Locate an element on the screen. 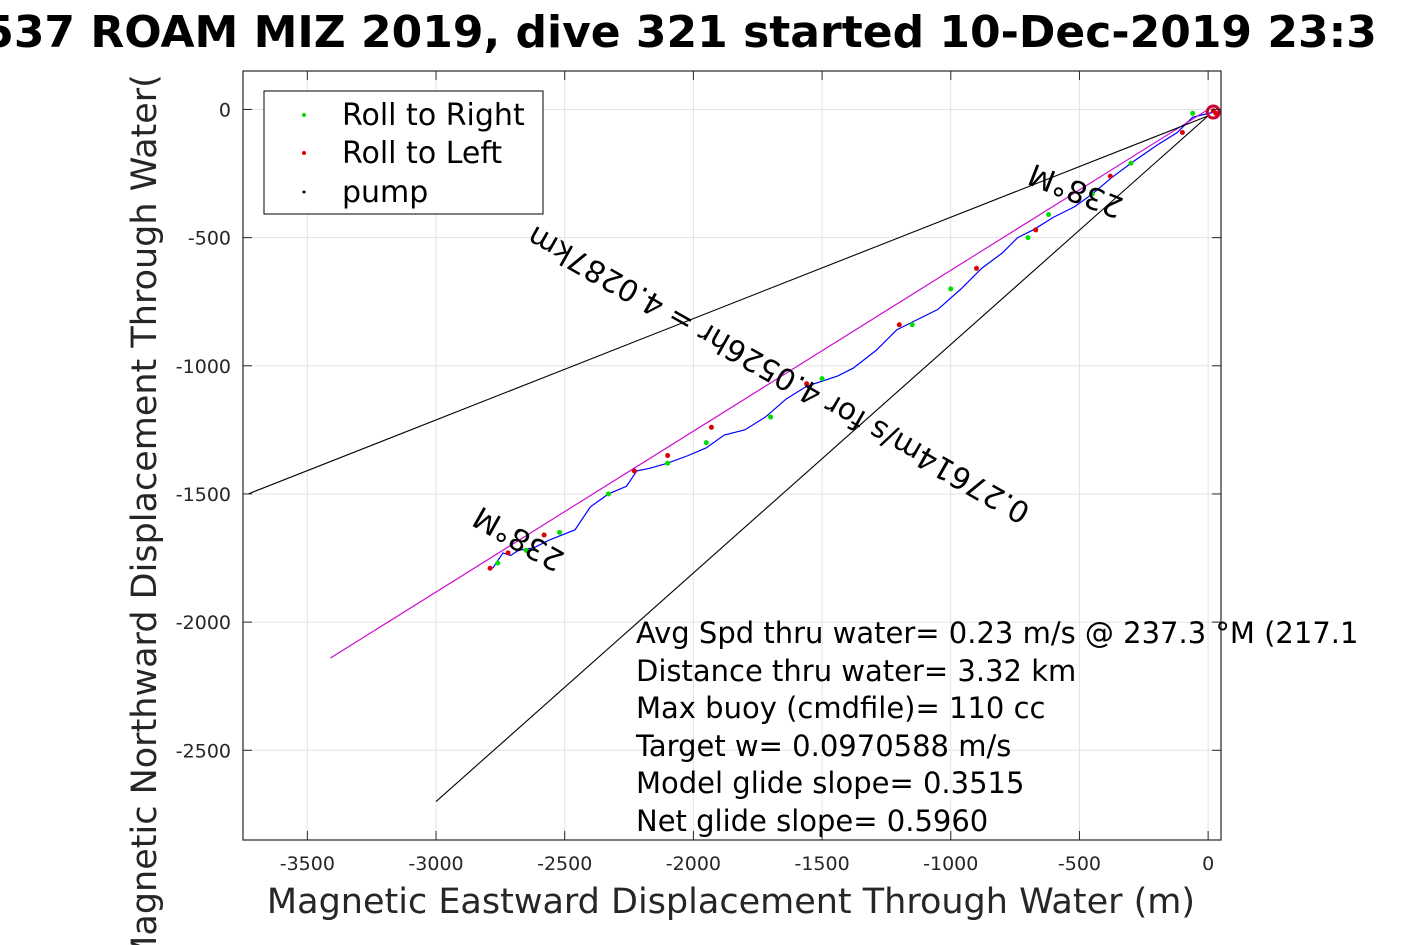  stat-model-glide-slope: Model glide slope= 0.3515 is located at coordinates (830, 783).